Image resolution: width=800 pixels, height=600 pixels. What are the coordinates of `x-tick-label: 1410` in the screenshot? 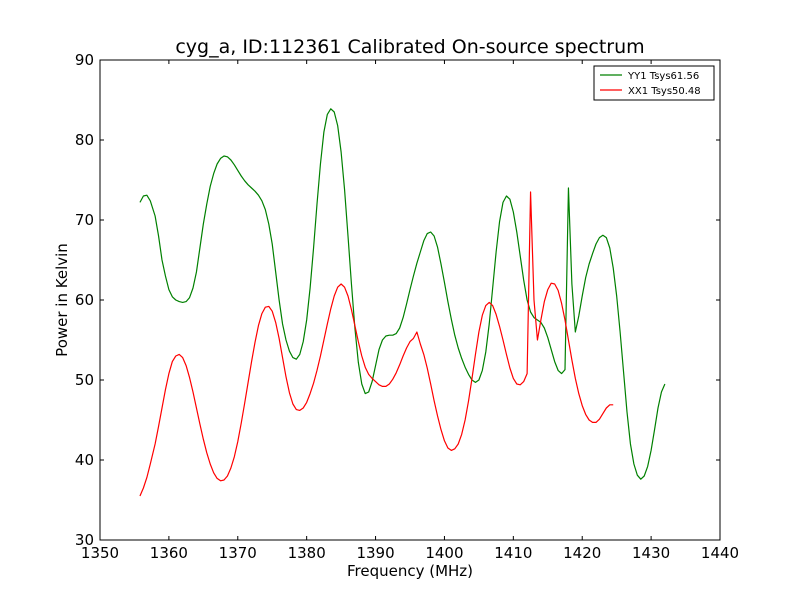 It's located at (513, 553).